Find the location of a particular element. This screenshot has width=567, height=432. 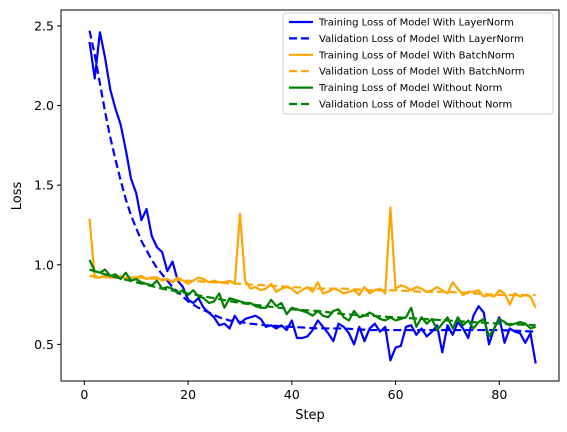

y-tick-label: 1.0 is located at coordinates (44, 264).